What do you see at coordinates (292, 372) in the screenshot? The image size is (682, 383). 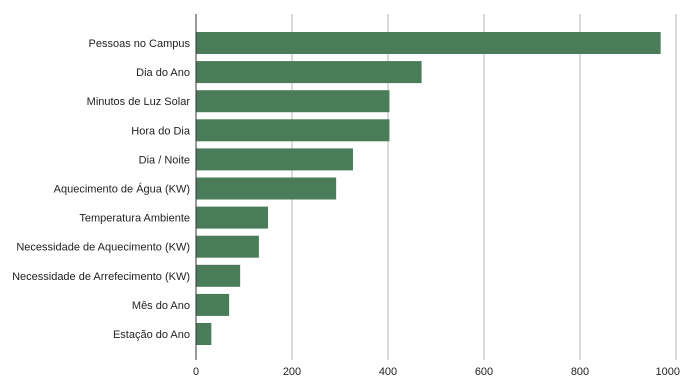 I see `x-tick-label-200: 200` at bounding box center [292, 372].